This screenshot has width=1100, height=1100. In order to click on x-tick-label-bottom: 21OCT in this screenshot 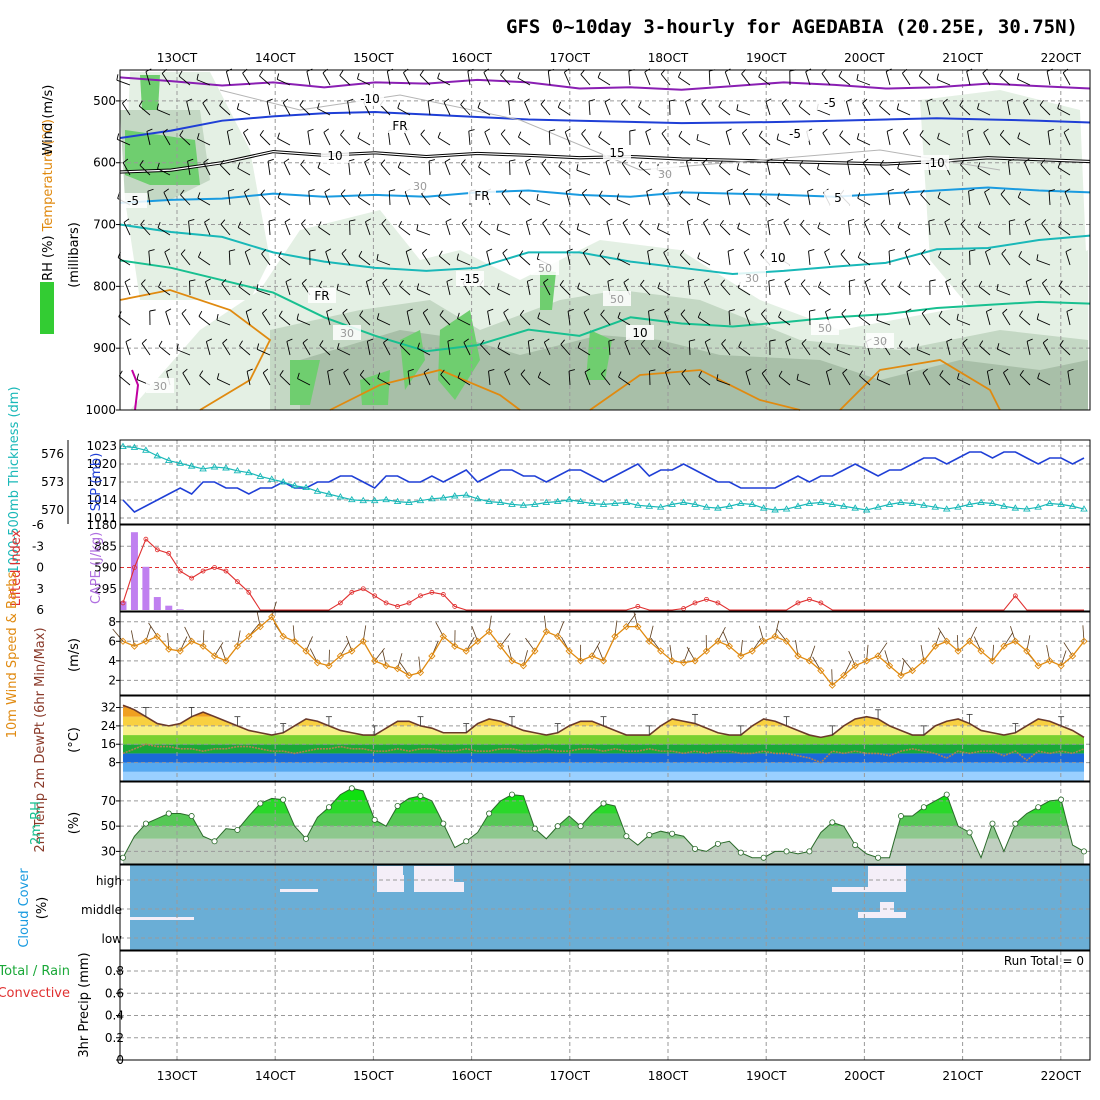, I will do `click(962, 1076)`.